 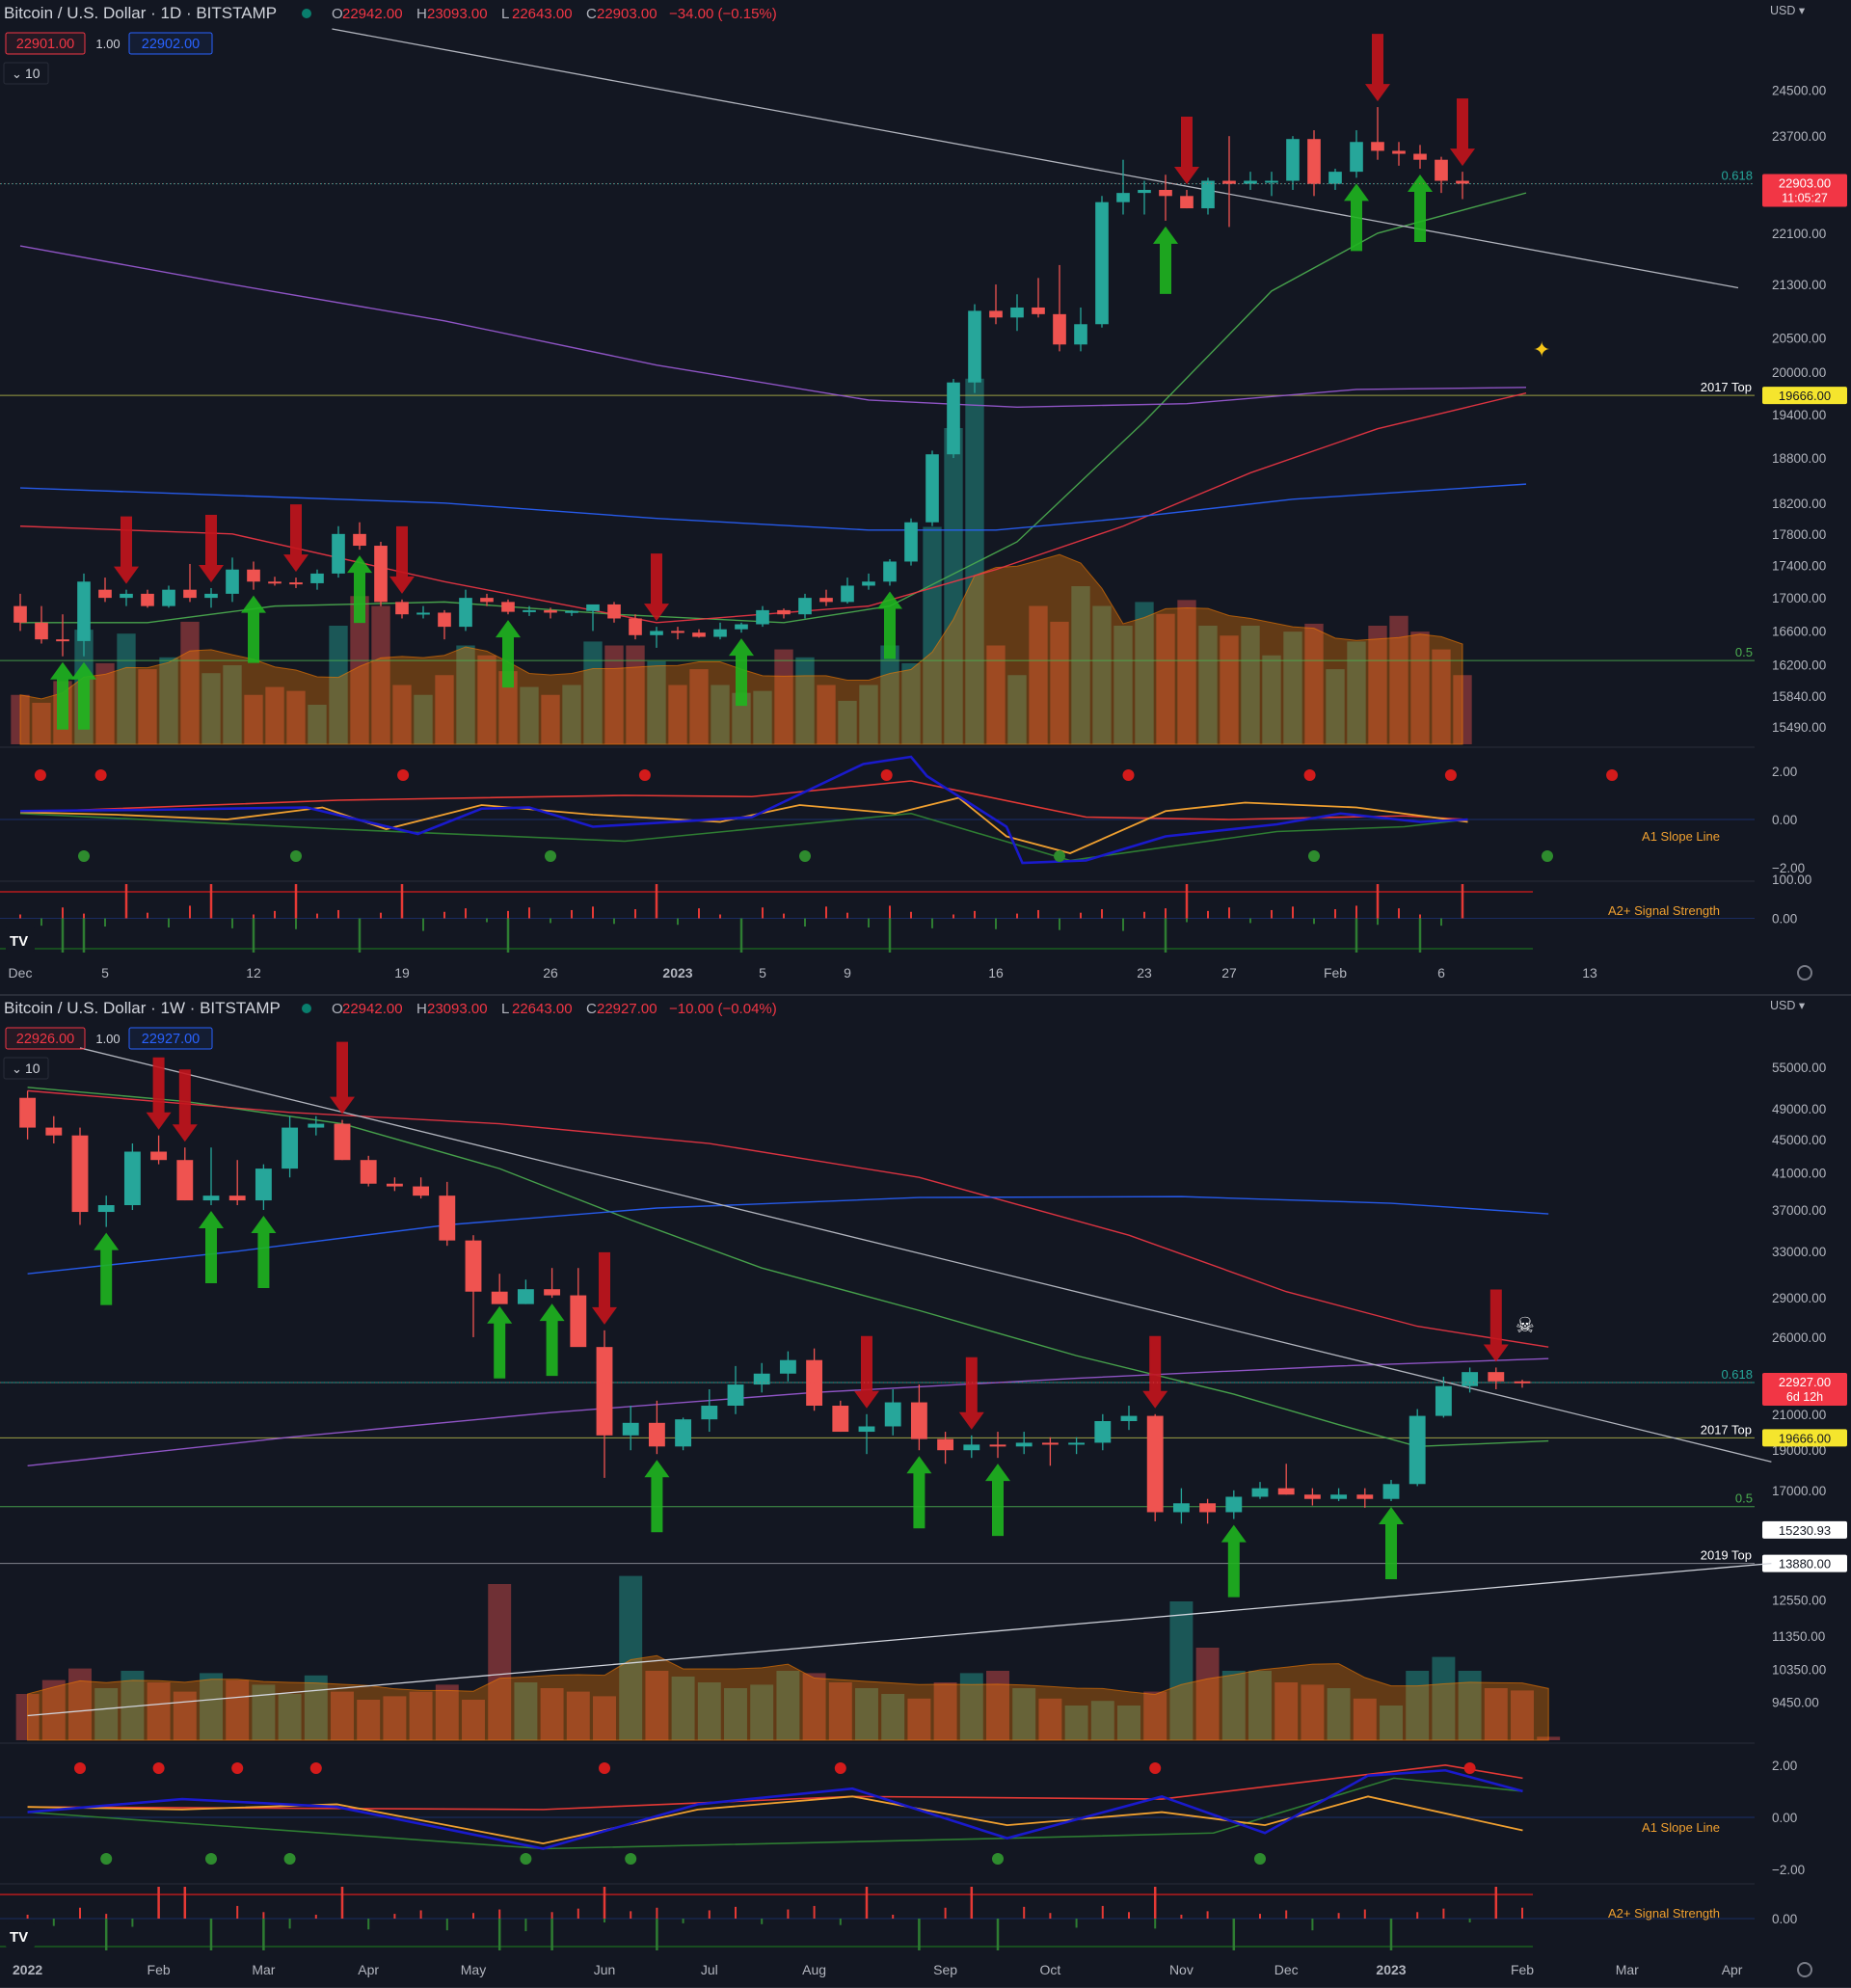 I want to click on ohlc-letter: H, so click(x=421, y=14).